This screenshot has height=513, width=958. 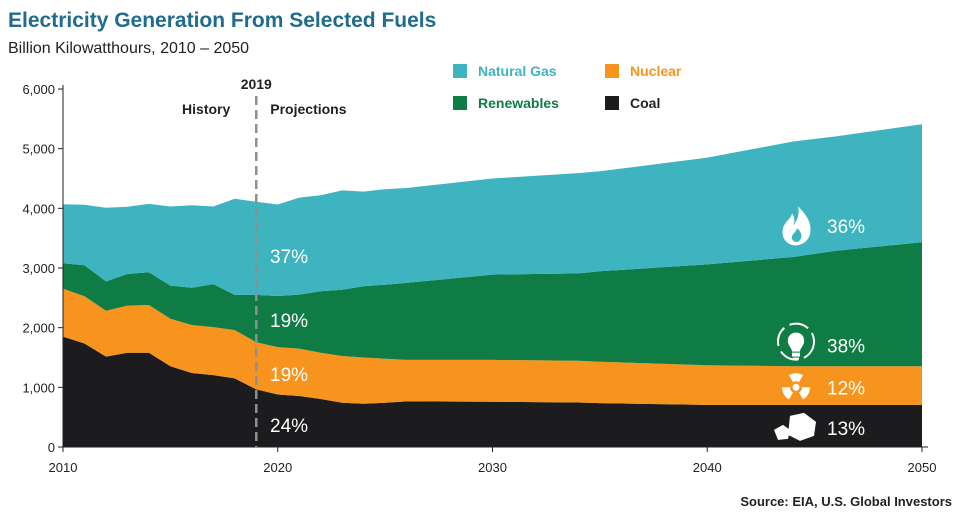 I want to click on legend-swatch-nuclear, so click(x=612, y=71).